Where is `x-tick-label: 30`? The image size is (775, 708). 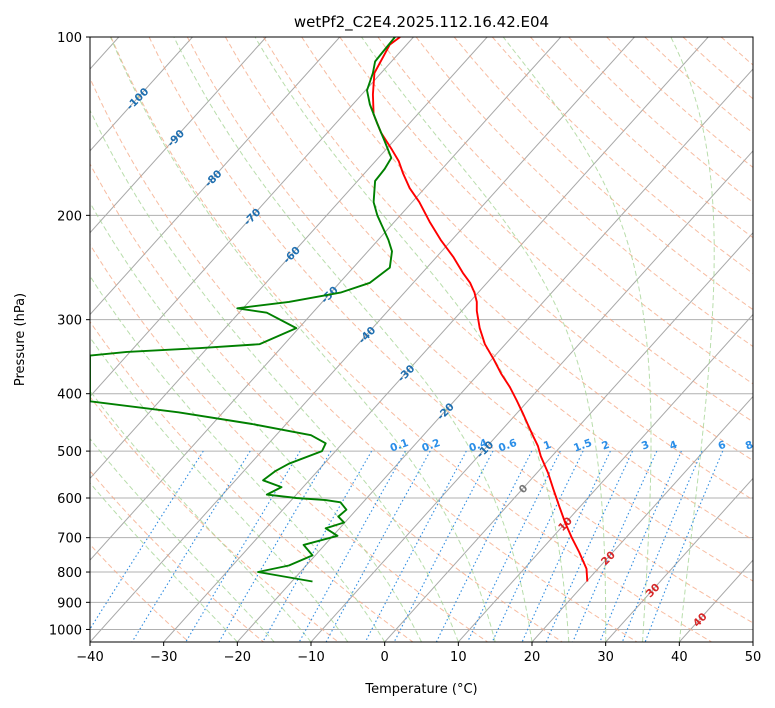
x-tick-label: 30 is located at coordinates (605, 657).